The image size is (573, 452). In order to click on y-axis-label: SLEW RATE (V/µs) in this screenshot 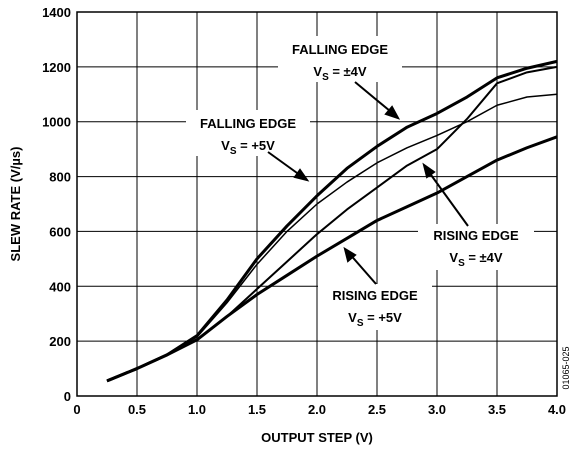, I will do `click(15, 204)`.